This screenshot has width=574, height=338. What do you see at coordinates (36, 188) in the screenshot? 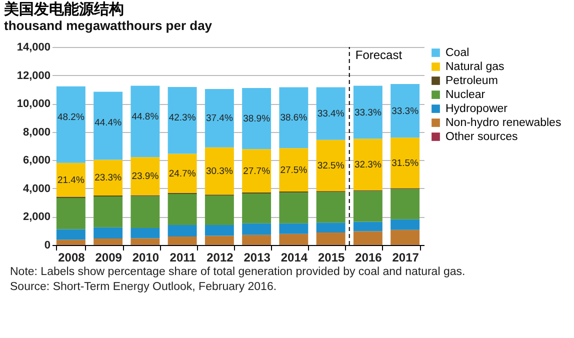
I see `y-tick-label: 4,000` at bounding box center [36, 188].